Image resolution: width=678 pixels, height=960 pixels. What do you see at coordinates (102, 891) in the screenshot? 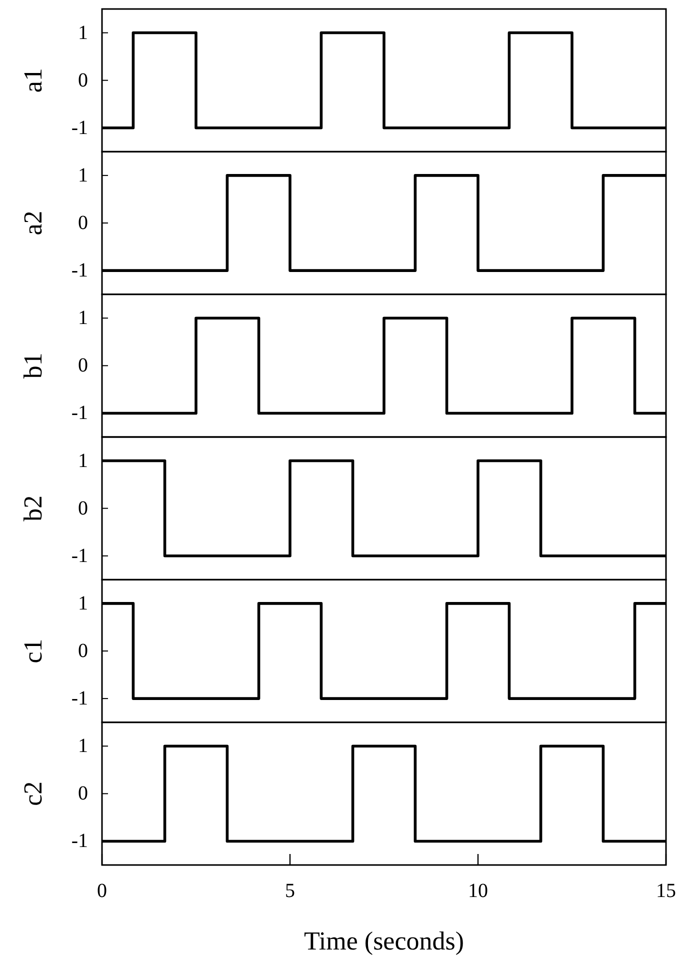
I see `x-tick-label: 0` at bounding box center [102, 891].